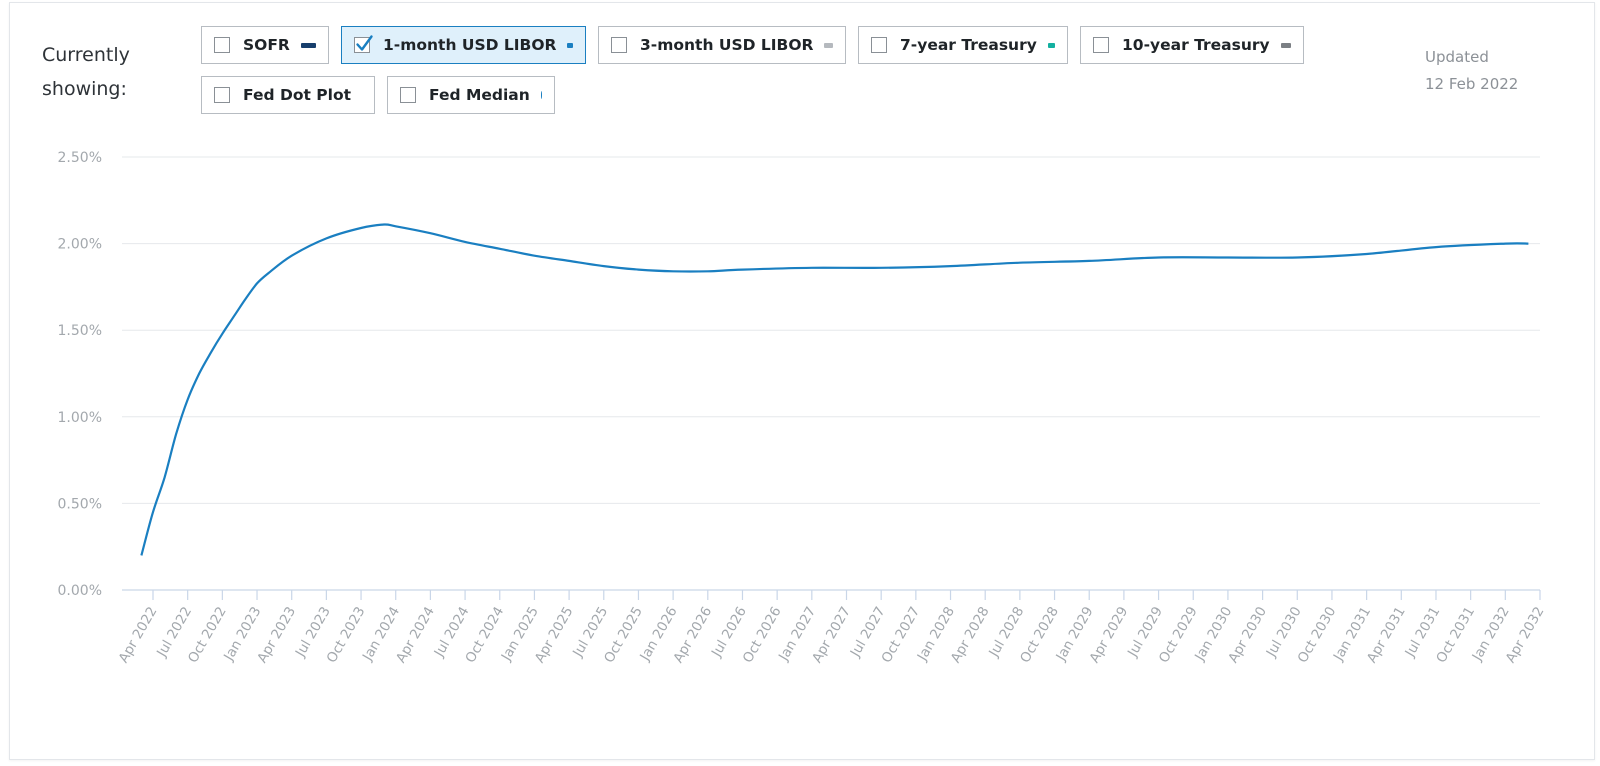 This screenshot has width=1600, height=766. I want to click on legend-toggle-sofr: SOFR, so click(265, 45).